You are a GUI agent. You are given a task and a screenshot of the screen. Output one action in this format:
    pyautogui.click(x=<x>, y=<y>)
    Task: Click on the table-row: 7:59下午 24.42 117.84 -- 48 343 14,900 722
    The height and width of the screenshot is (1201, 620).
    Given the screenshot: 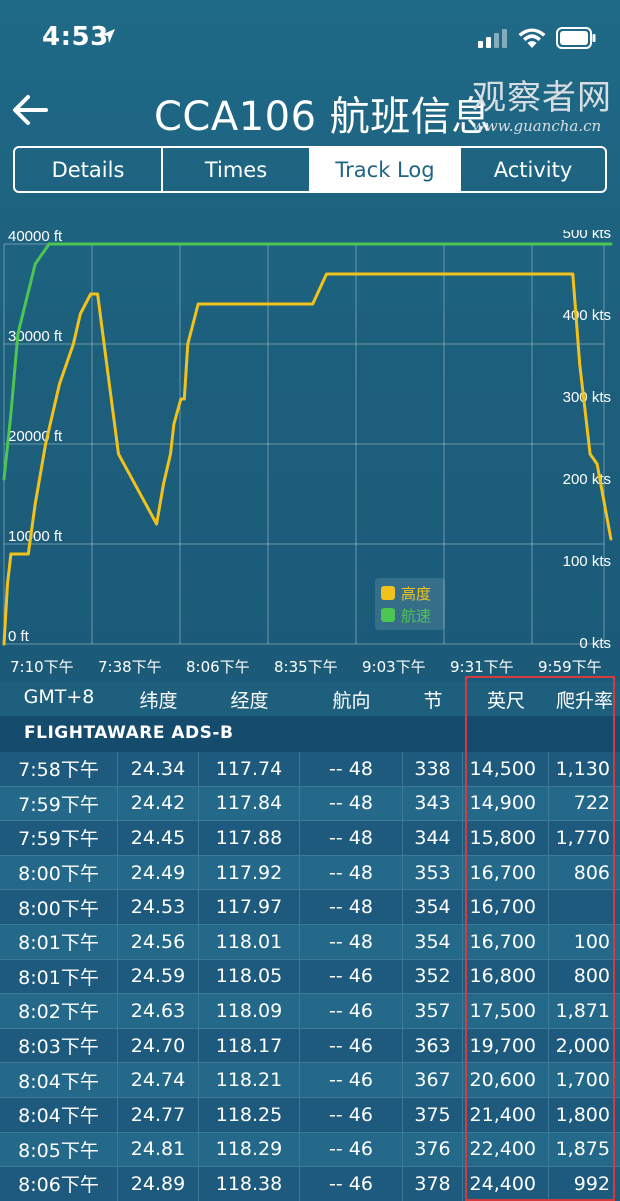 What is the action you would take?
    pyautogui.click(x=310, y=804)
    